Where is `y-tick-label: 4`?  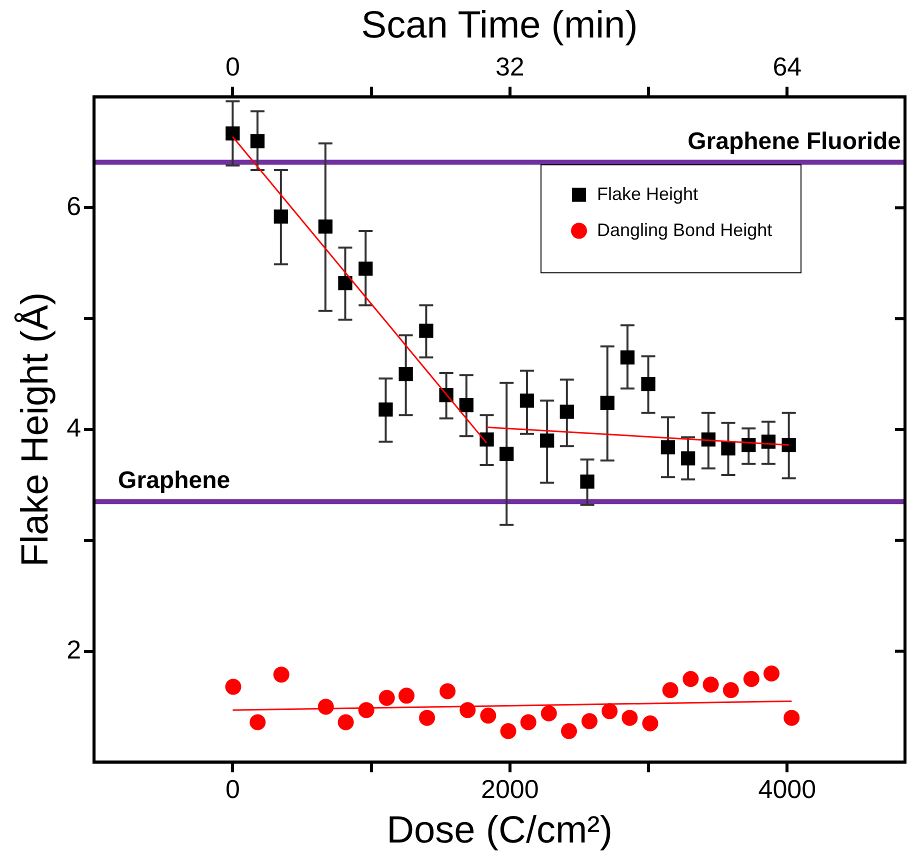 y-tick-label: 4 is located at coordinates (74, 427).